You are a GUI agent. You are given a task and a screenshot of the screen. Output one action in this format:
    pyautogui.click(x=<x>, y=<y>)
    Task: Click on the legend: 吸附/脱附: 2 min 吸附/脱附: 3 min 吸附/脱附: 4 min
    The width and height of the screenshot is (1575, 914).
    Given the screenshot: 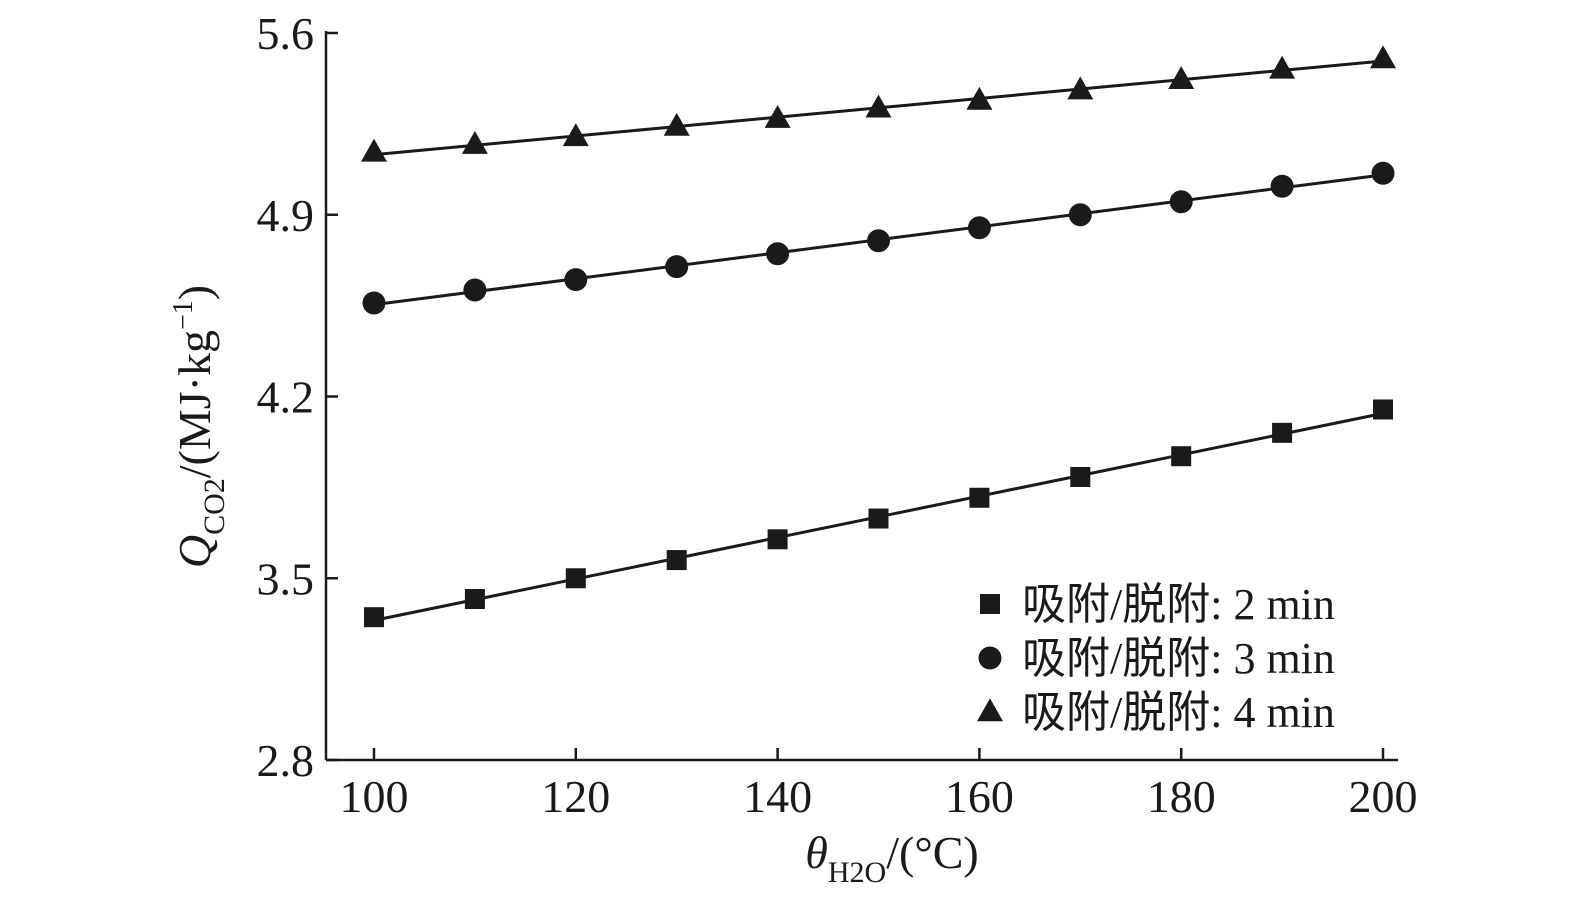 What is the action you would take?
    pyautogui.click(x=1156, y=658)
    